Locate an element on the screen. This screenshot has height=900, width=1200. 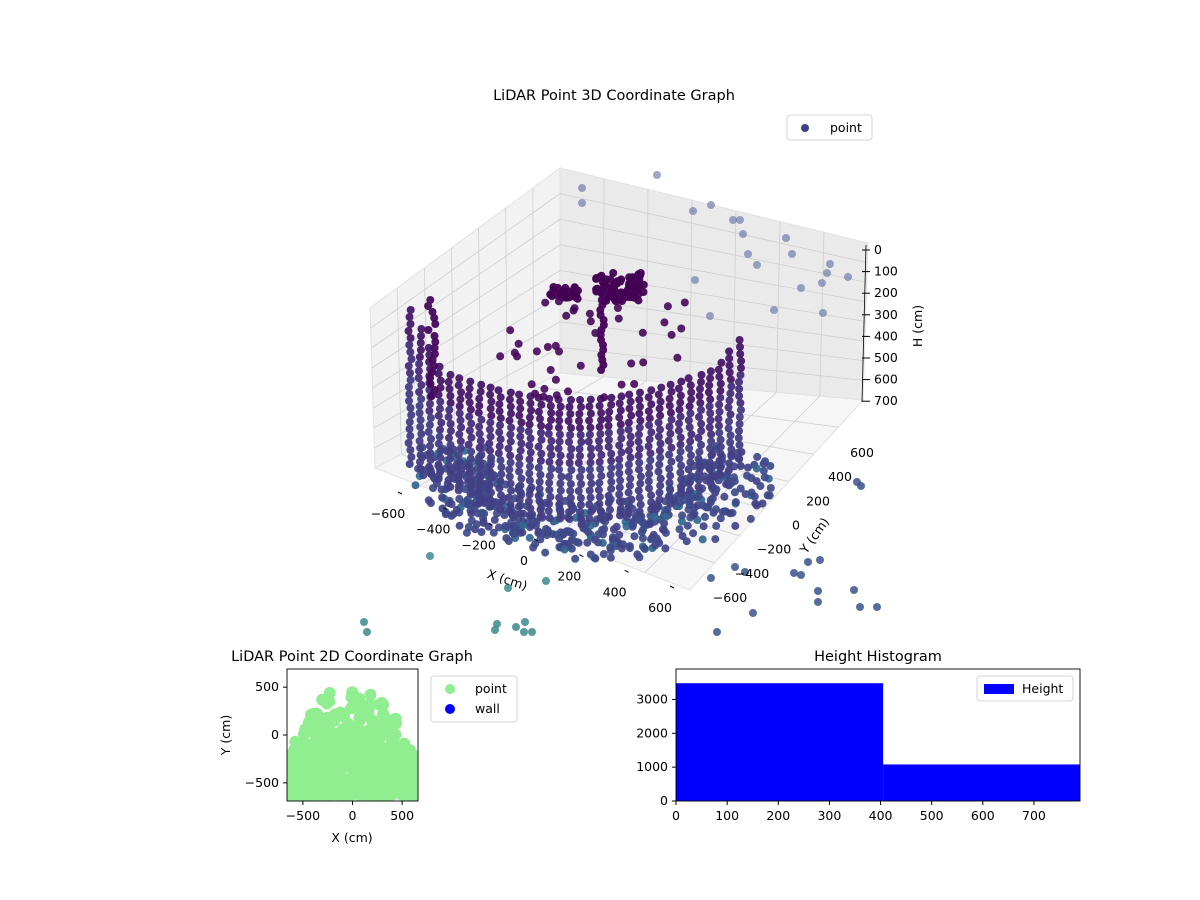
x-tick-hist: 500 is located at coordinates (932, 815).